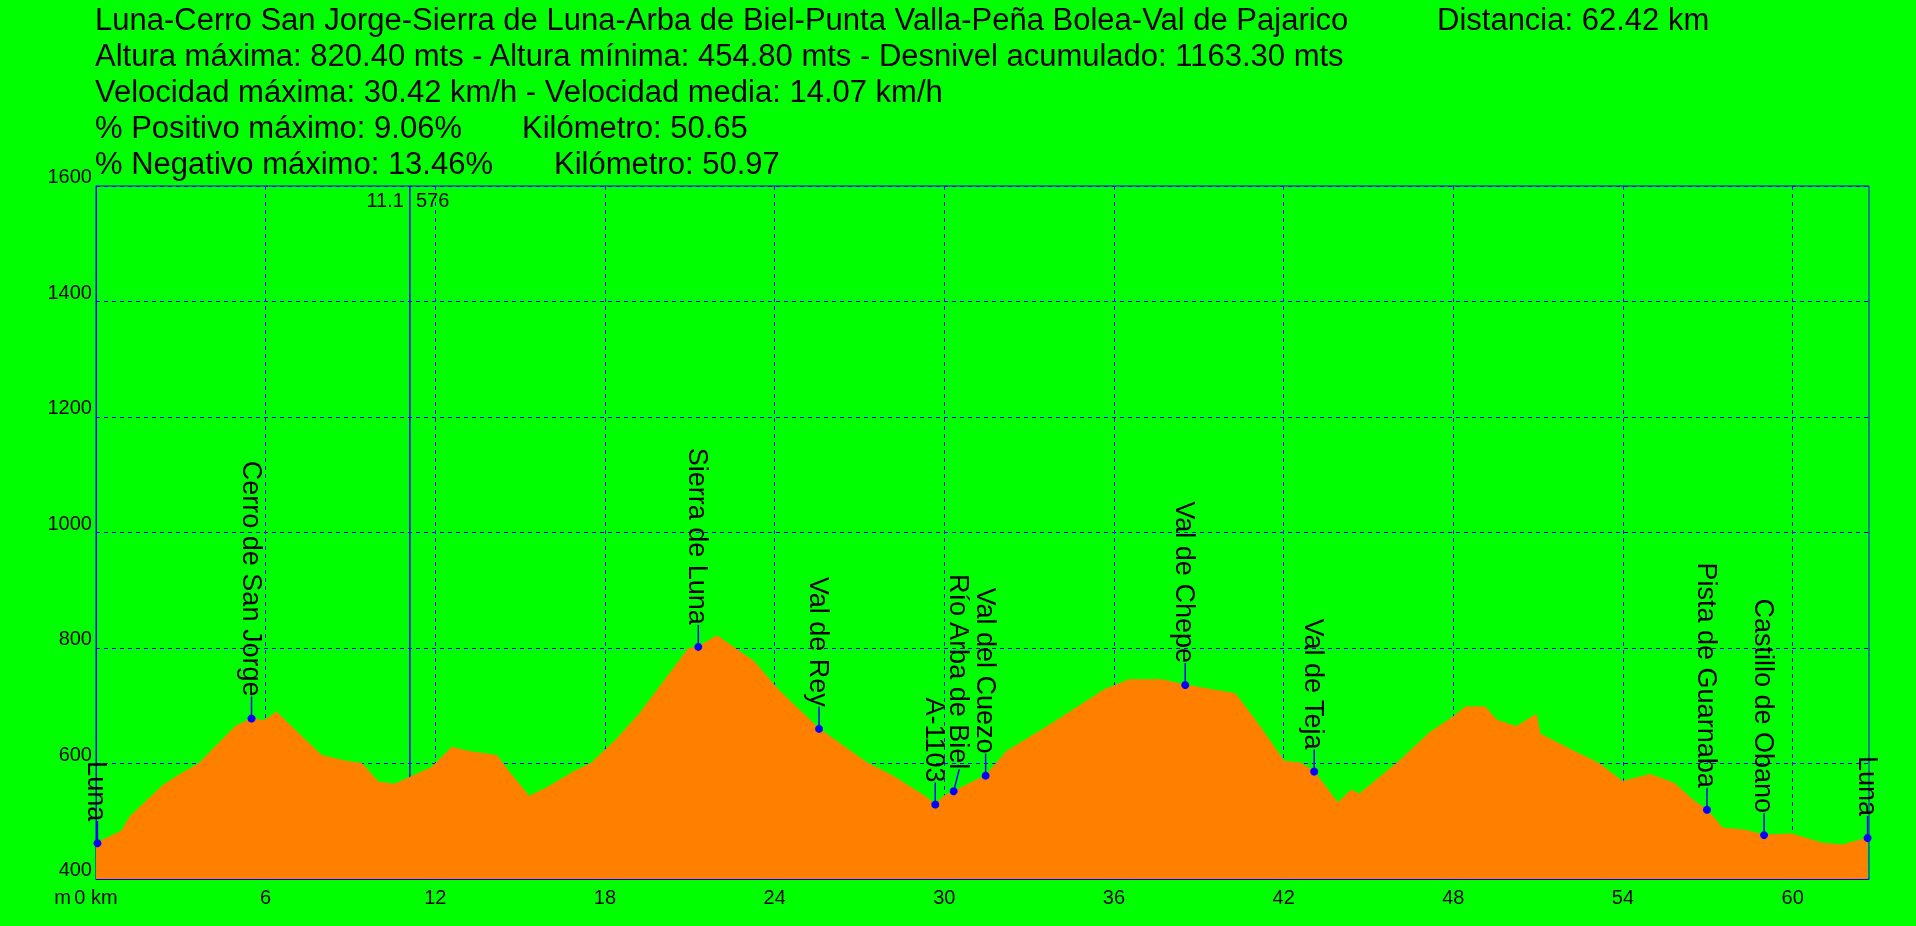  I want to click on y-tick-label: 1000, so click(69, 522).